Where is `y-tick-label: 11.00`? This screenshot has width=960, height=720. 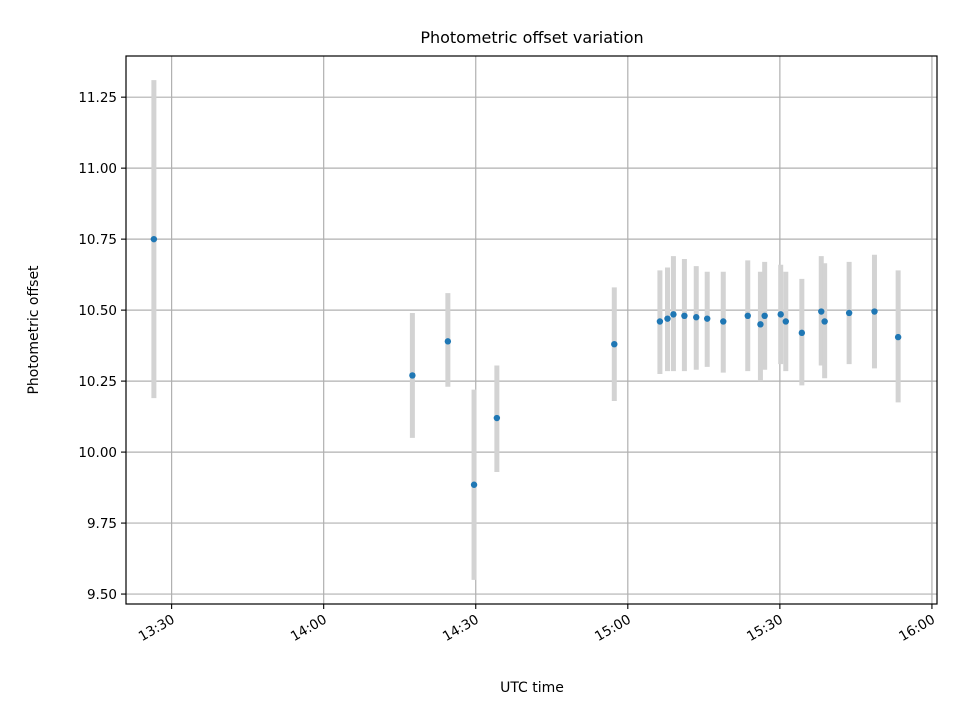 y-tick-label: 11.00 is located at coordinates (97, 169).